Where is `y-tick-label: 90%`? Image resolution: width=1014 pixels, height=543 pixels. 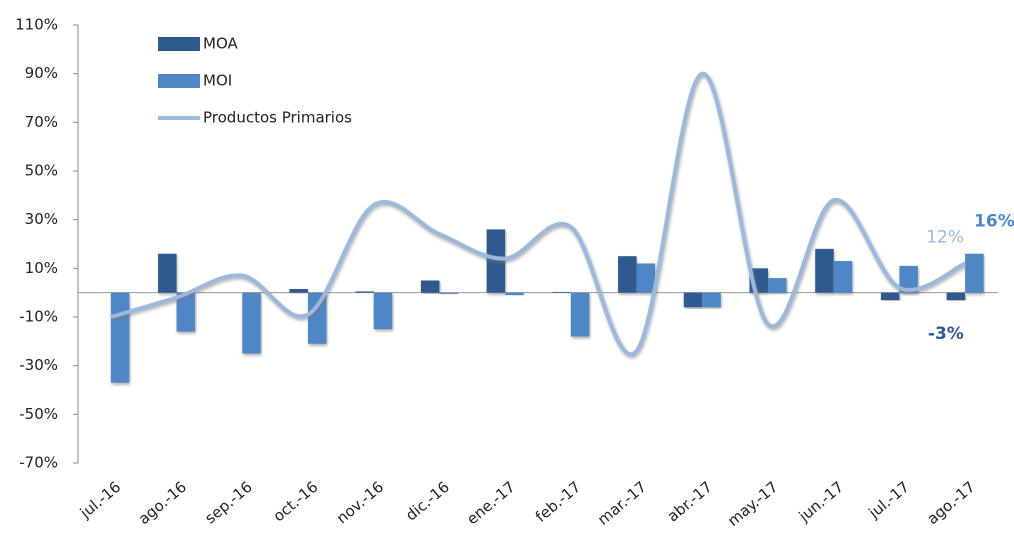
y-tick-label: 90% is located at coordinates (41, 73).